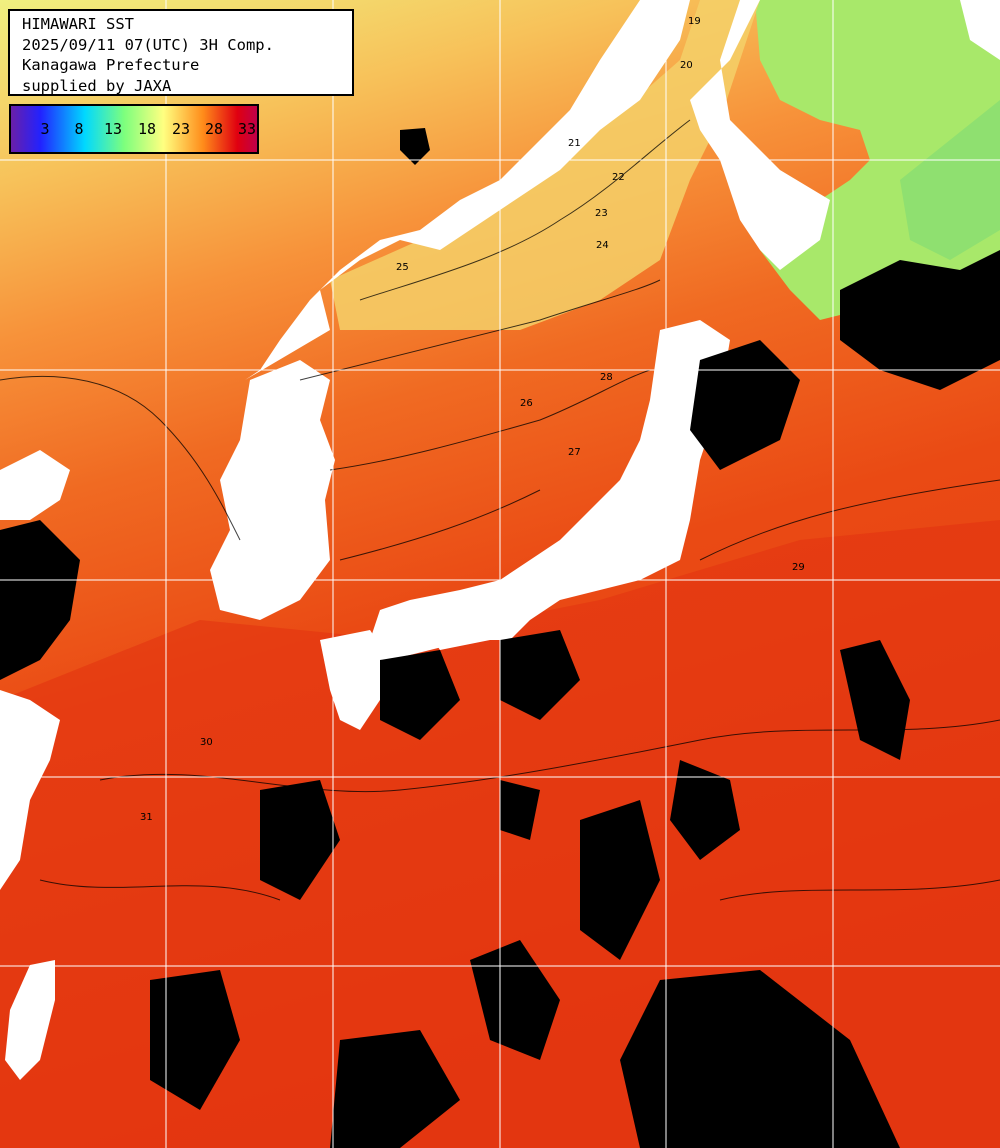 Image resolution: width=1000 pixels, height=1148 pixels. Describe the element at coordinates (147, 129) in the screenshot. I see `legend-tick: 18` at that location.